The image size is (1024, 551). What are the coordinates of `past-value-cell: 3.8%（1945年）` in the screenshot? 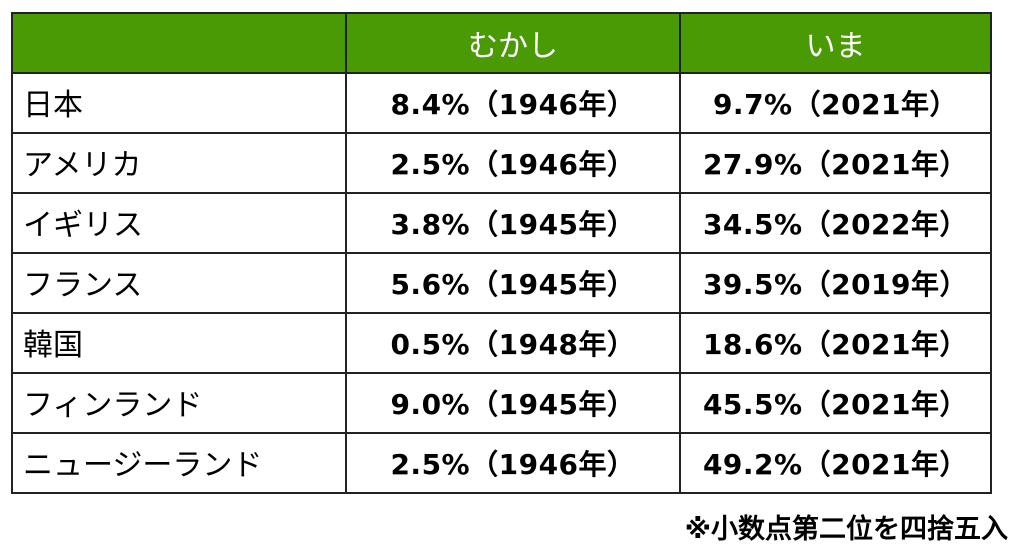 It's located at (513, 223).